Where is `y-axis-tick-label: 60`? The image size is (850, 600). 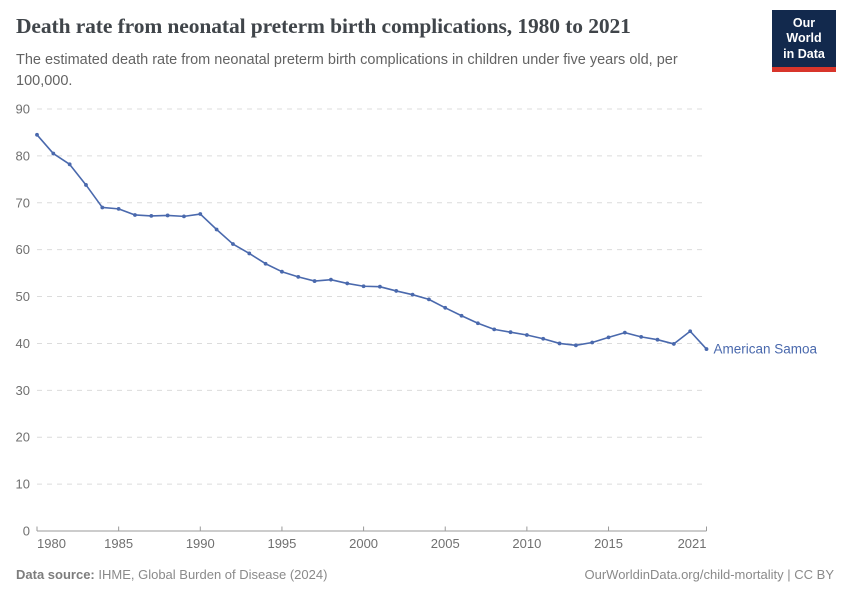 y-axis-tick-label: 60 is located at coordinates (23, 249).